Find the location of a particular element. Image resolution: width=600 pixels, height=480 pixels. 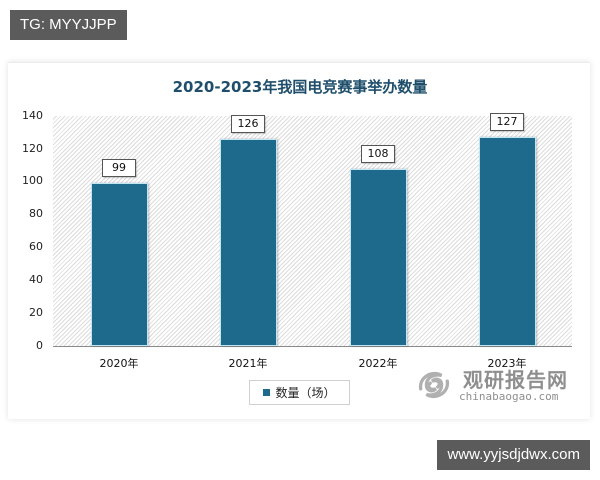

data-label: 99 is located at coordinates (119, 168).